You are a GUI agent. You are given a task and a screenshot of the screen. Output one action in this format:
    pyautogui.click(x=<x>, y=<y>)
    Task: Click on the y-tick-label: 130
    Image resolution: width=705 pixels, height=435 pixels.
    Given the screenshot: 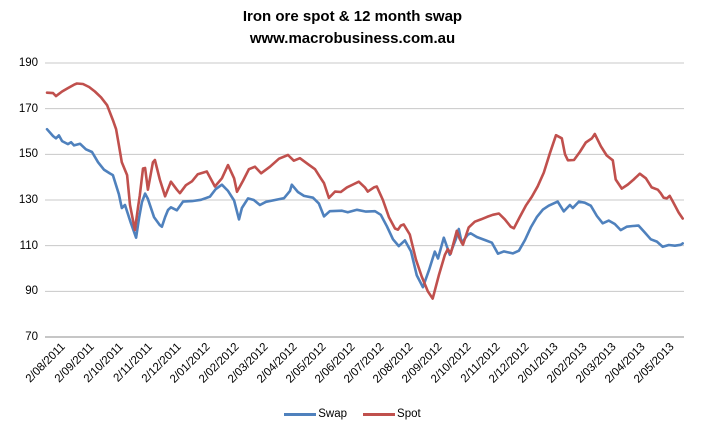 What is the action you would take?
    pyautogui.click(x=28, y=200)
    